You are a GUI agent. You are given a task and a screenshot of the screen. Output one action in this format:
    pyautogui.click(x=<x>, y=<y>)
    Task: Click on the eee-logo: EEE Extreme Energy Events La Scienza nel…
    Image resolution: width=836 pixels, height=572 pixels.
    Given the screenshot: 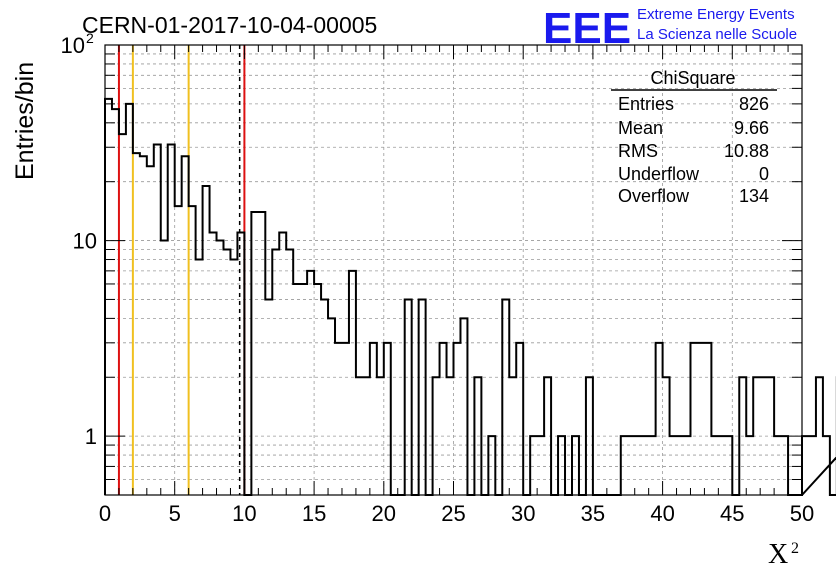 What is the action you would take?
    pyautogui.click(x=670, y=28)
    